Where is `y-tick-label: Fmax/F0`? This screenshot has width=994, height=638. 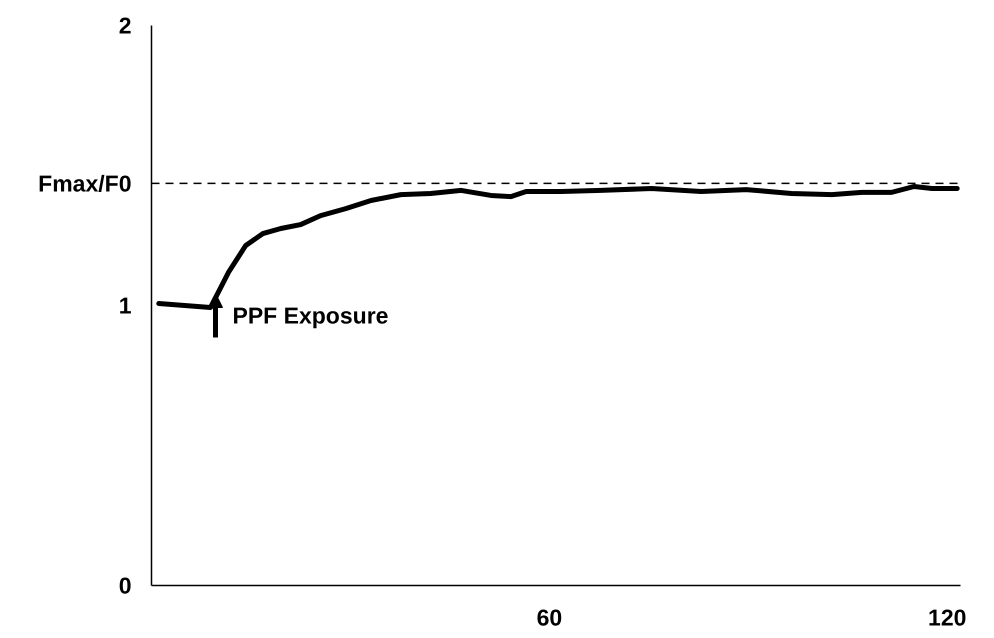
y-tick-label: Fmax/F0 is located at coordinates (85, 183).